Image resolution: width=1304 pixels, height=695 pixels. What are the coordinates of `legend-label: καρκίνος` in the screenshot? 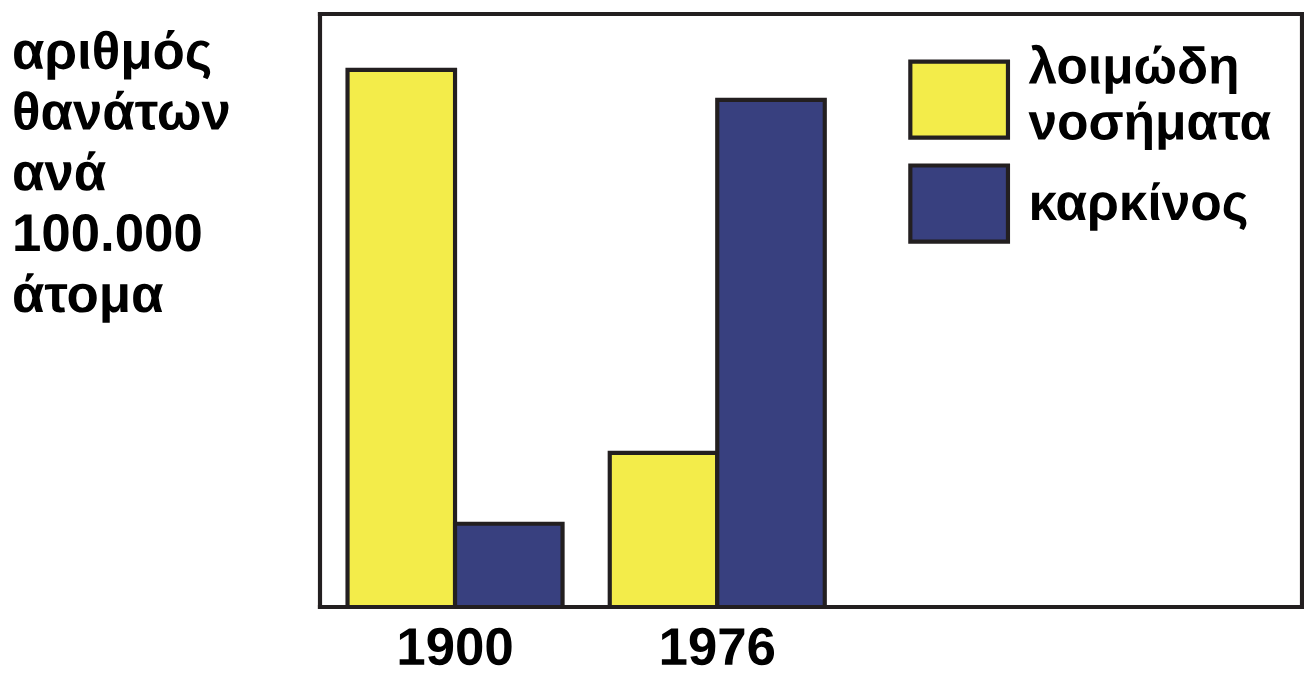 It's located at (1139, 206).